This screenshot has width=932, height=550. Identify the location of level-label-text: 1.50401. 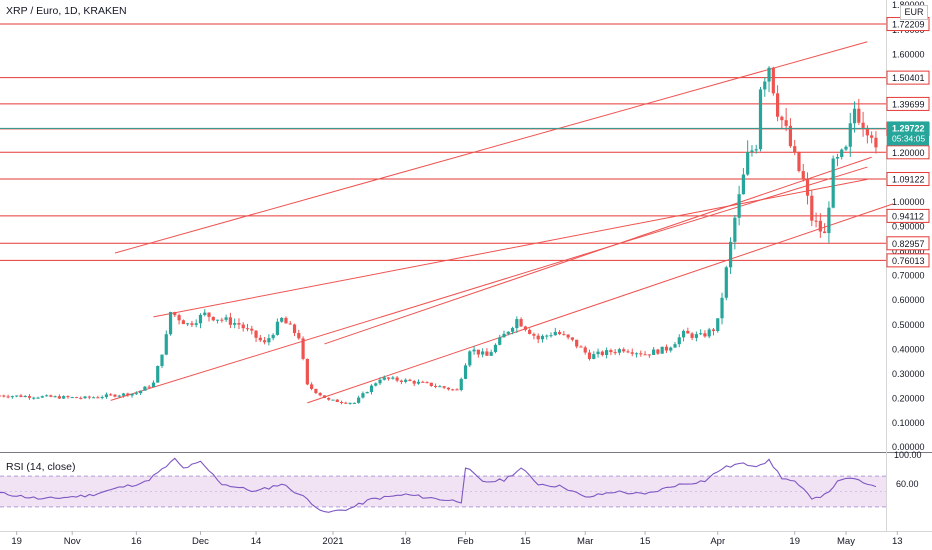
(908, 78).